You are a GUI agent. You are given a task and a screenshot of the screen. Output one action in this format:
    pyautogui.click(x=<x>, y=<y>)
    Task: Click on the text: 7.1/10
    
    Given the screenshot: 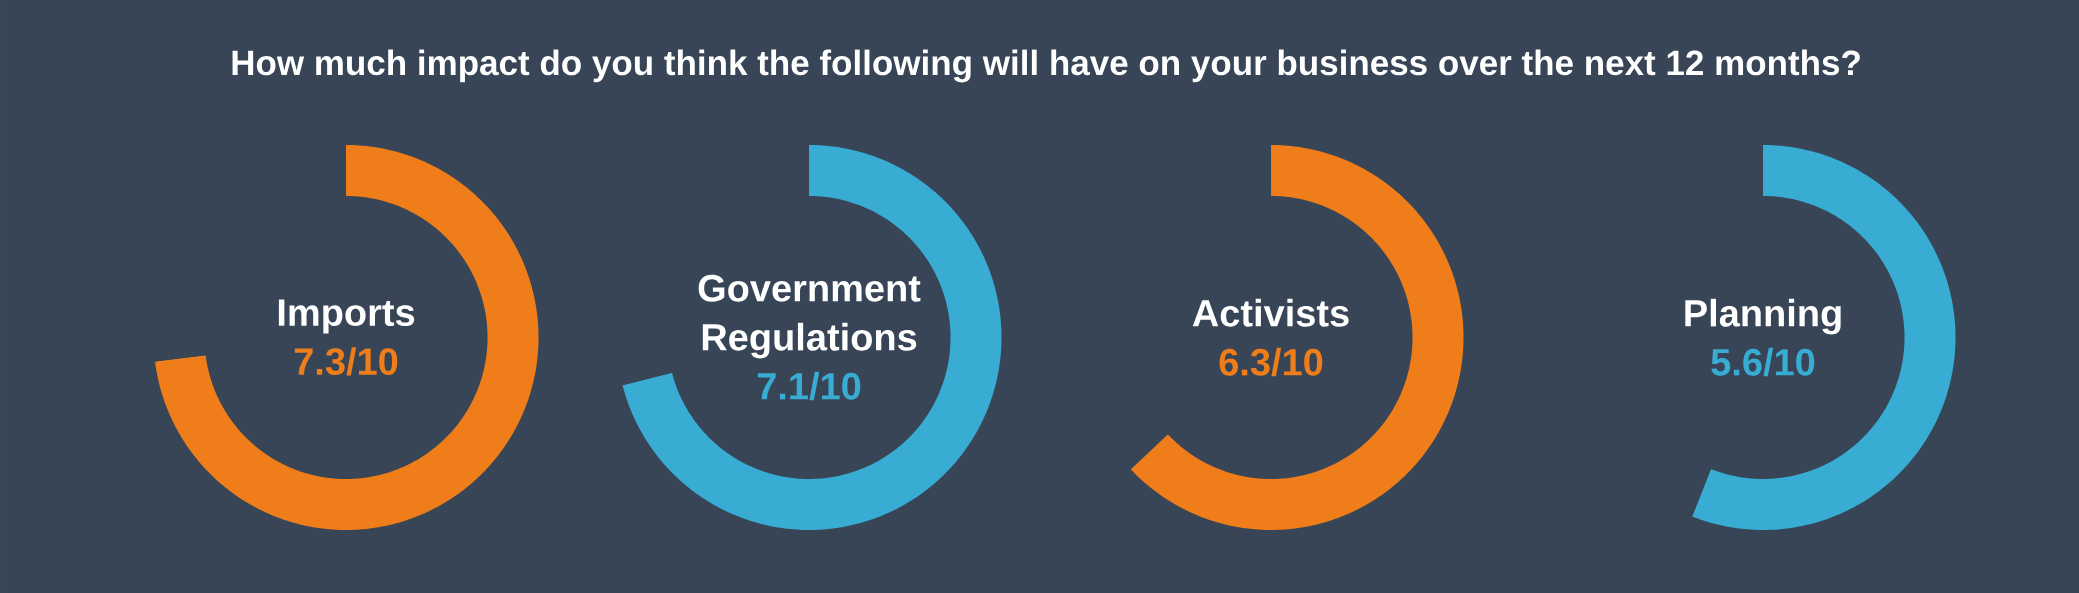 What is the action you would take?
    pyautogui.click(x=809, y=386)
    